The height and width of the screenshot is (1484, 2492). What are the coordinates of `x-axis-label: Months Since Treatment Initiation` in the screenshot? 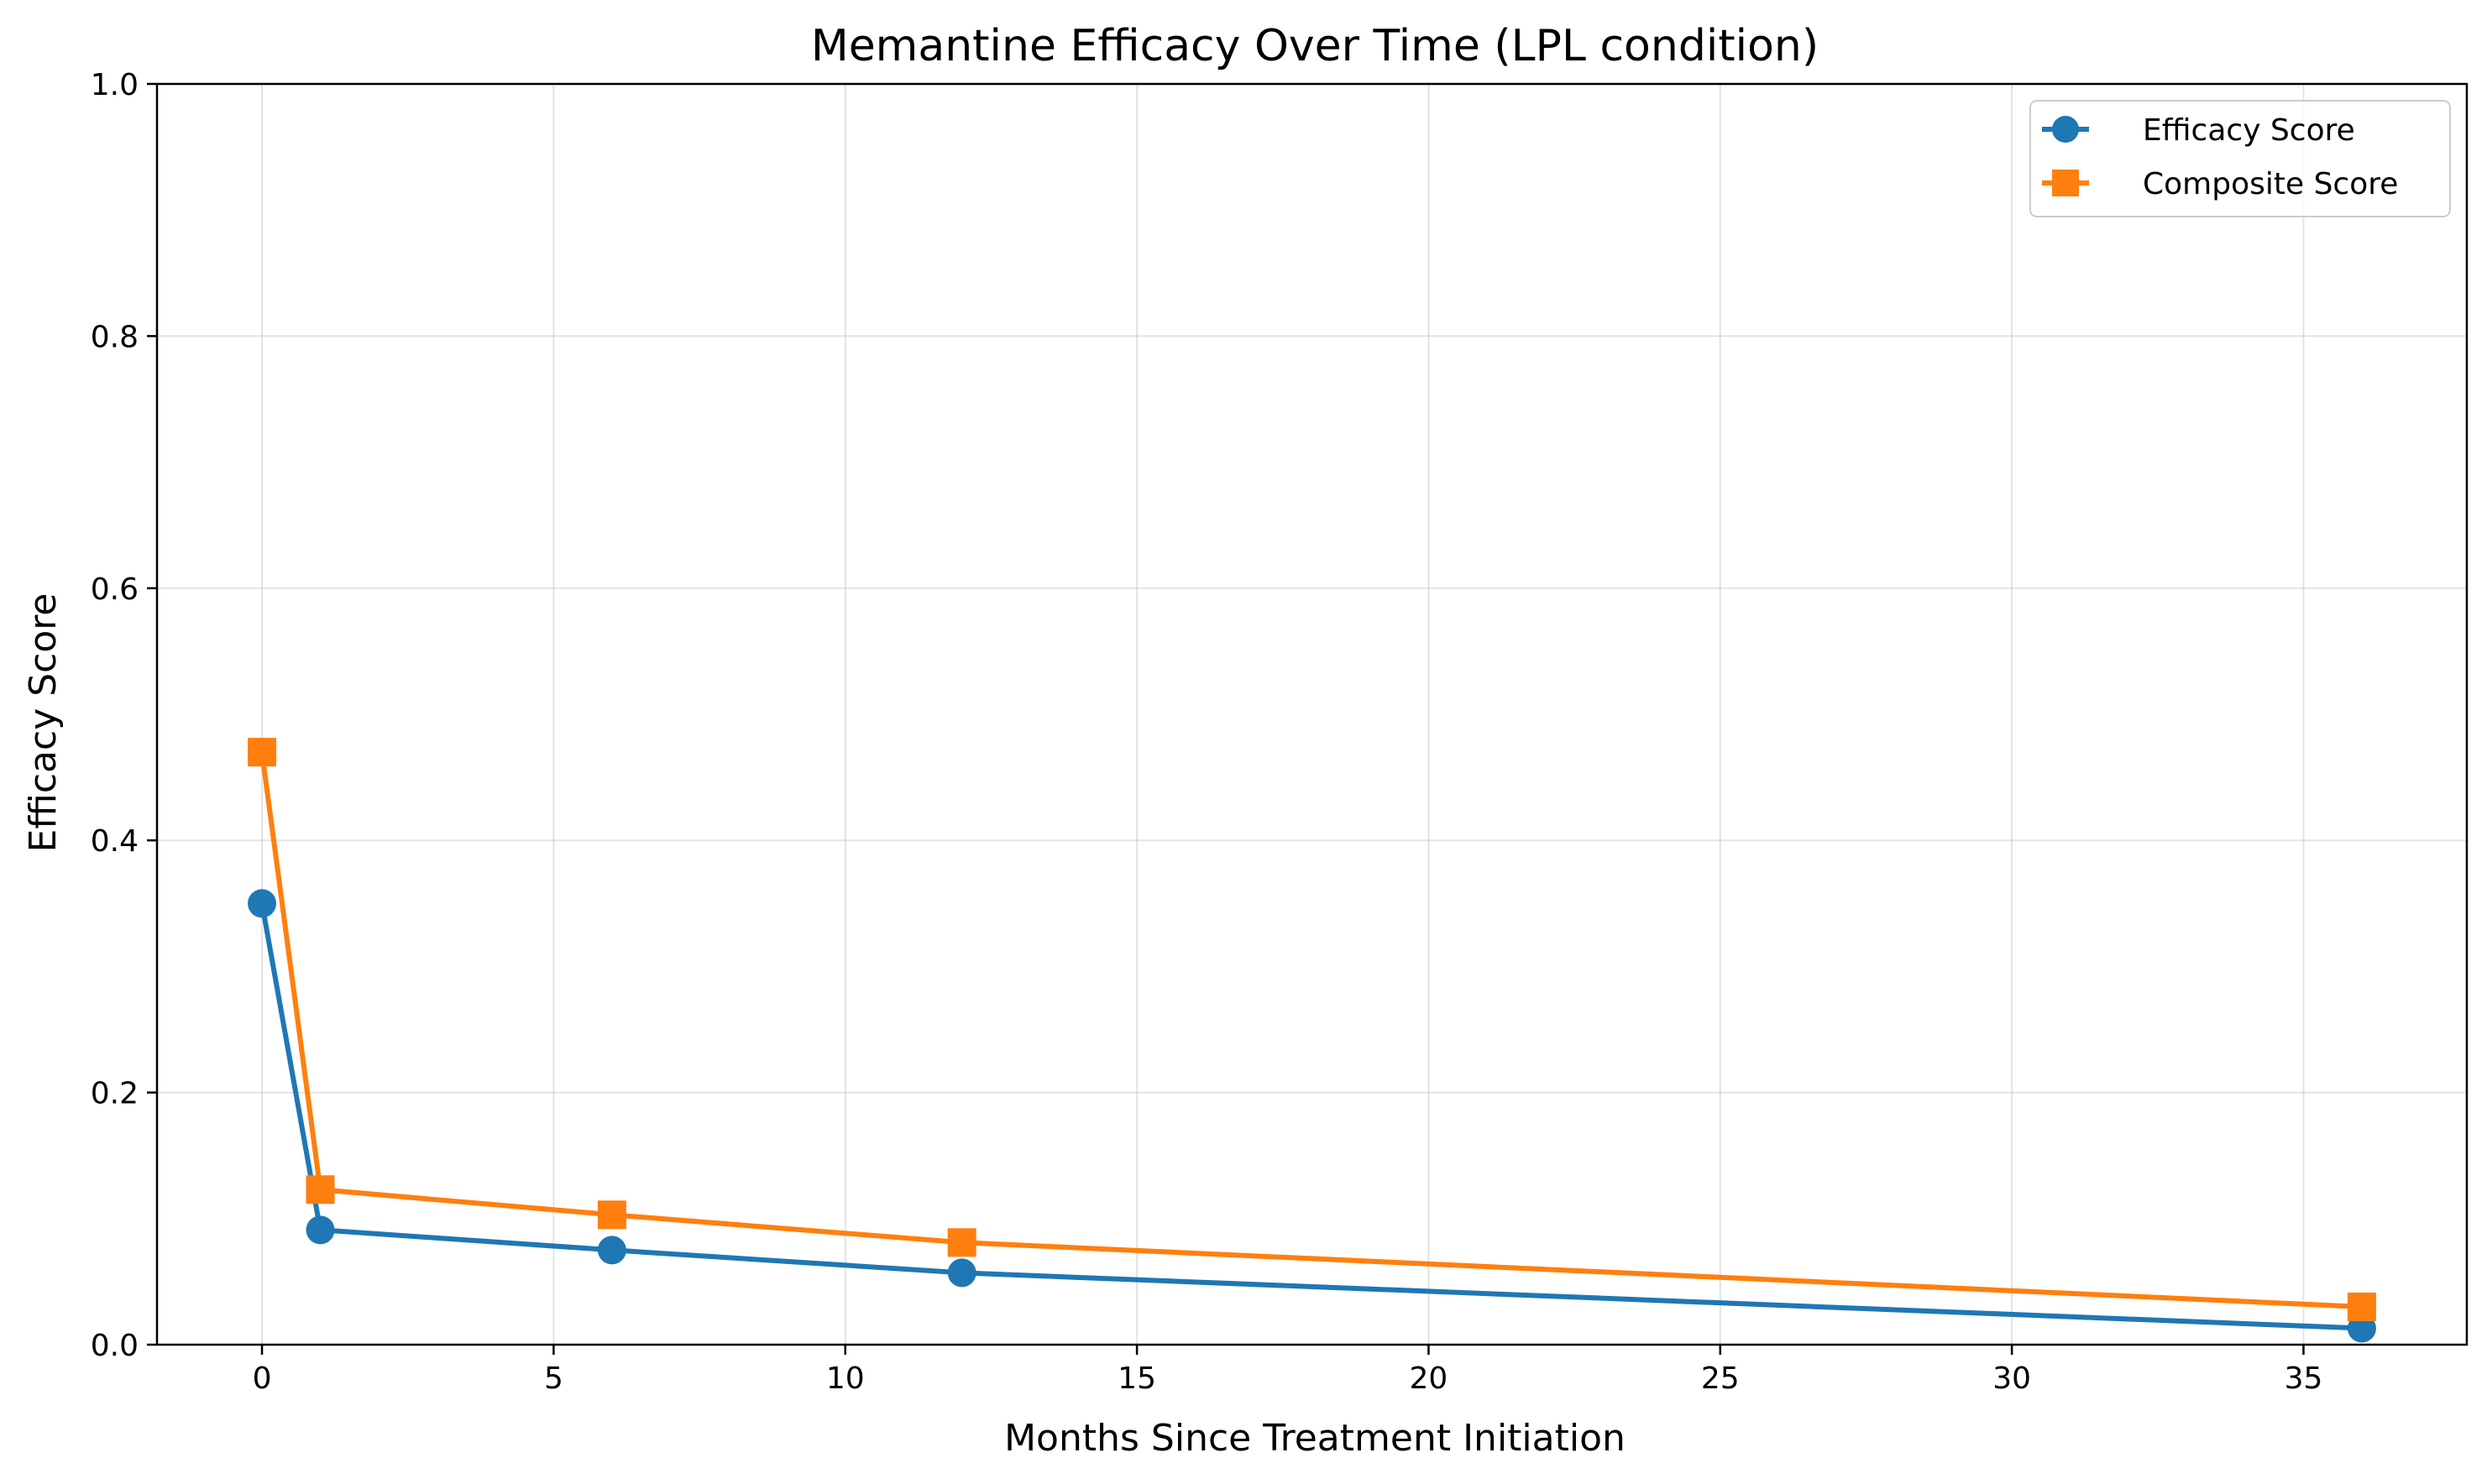 It's located at (1315, 1438).